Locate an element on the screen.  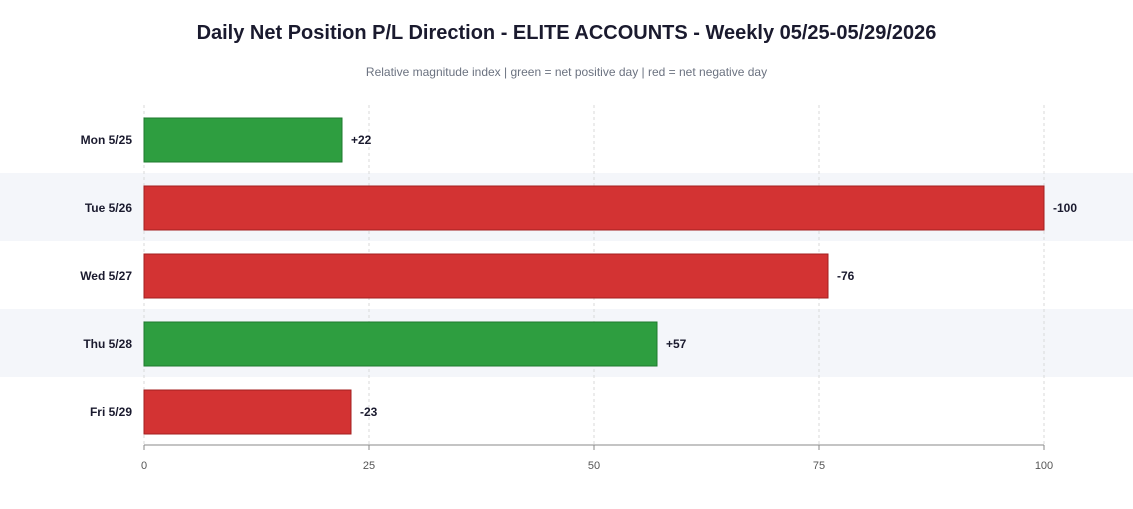
category-label: Mon 5/25 is located at coordinates (107, 140).